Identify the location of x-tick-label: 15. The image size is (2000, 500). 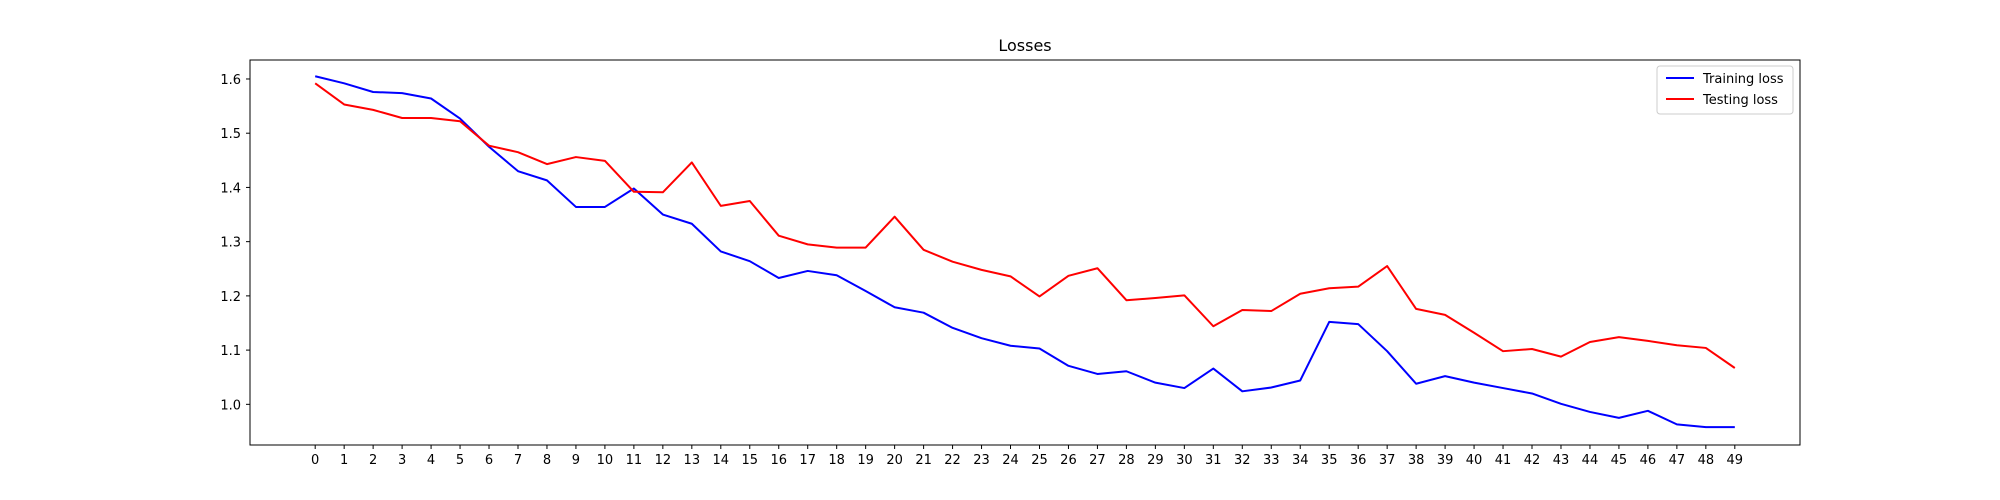
(749, 460).